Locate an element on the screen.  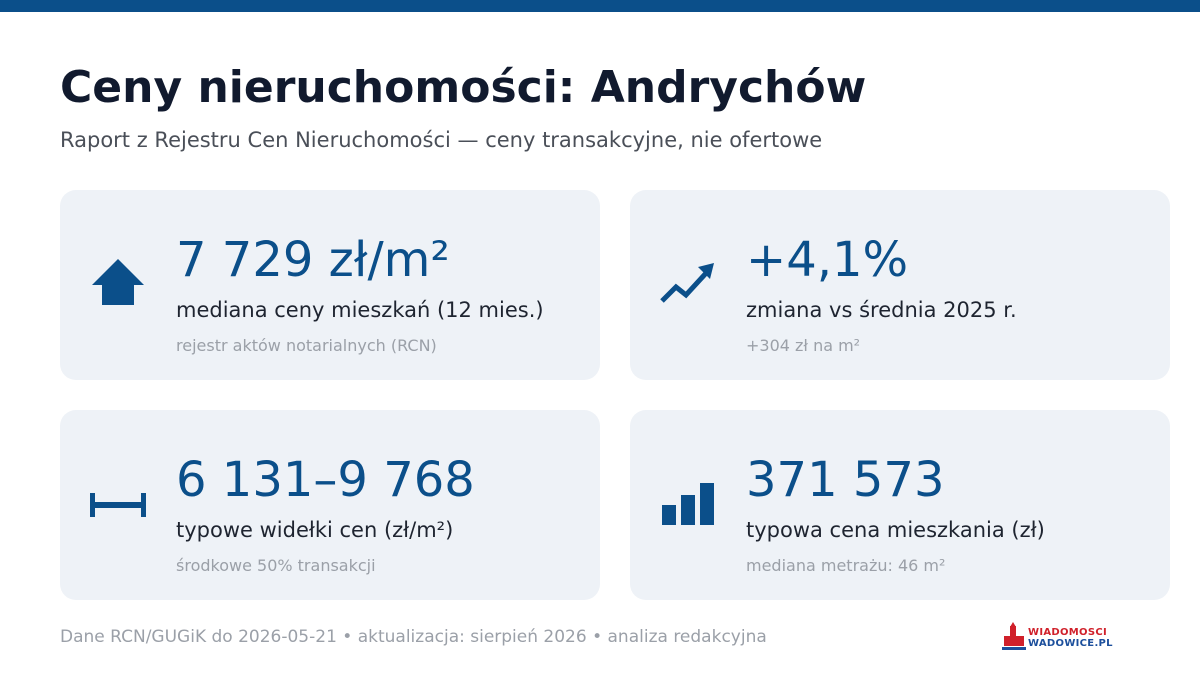
stat-note: mediana metrażu: 46 m² is located at coordinates (846, 565).